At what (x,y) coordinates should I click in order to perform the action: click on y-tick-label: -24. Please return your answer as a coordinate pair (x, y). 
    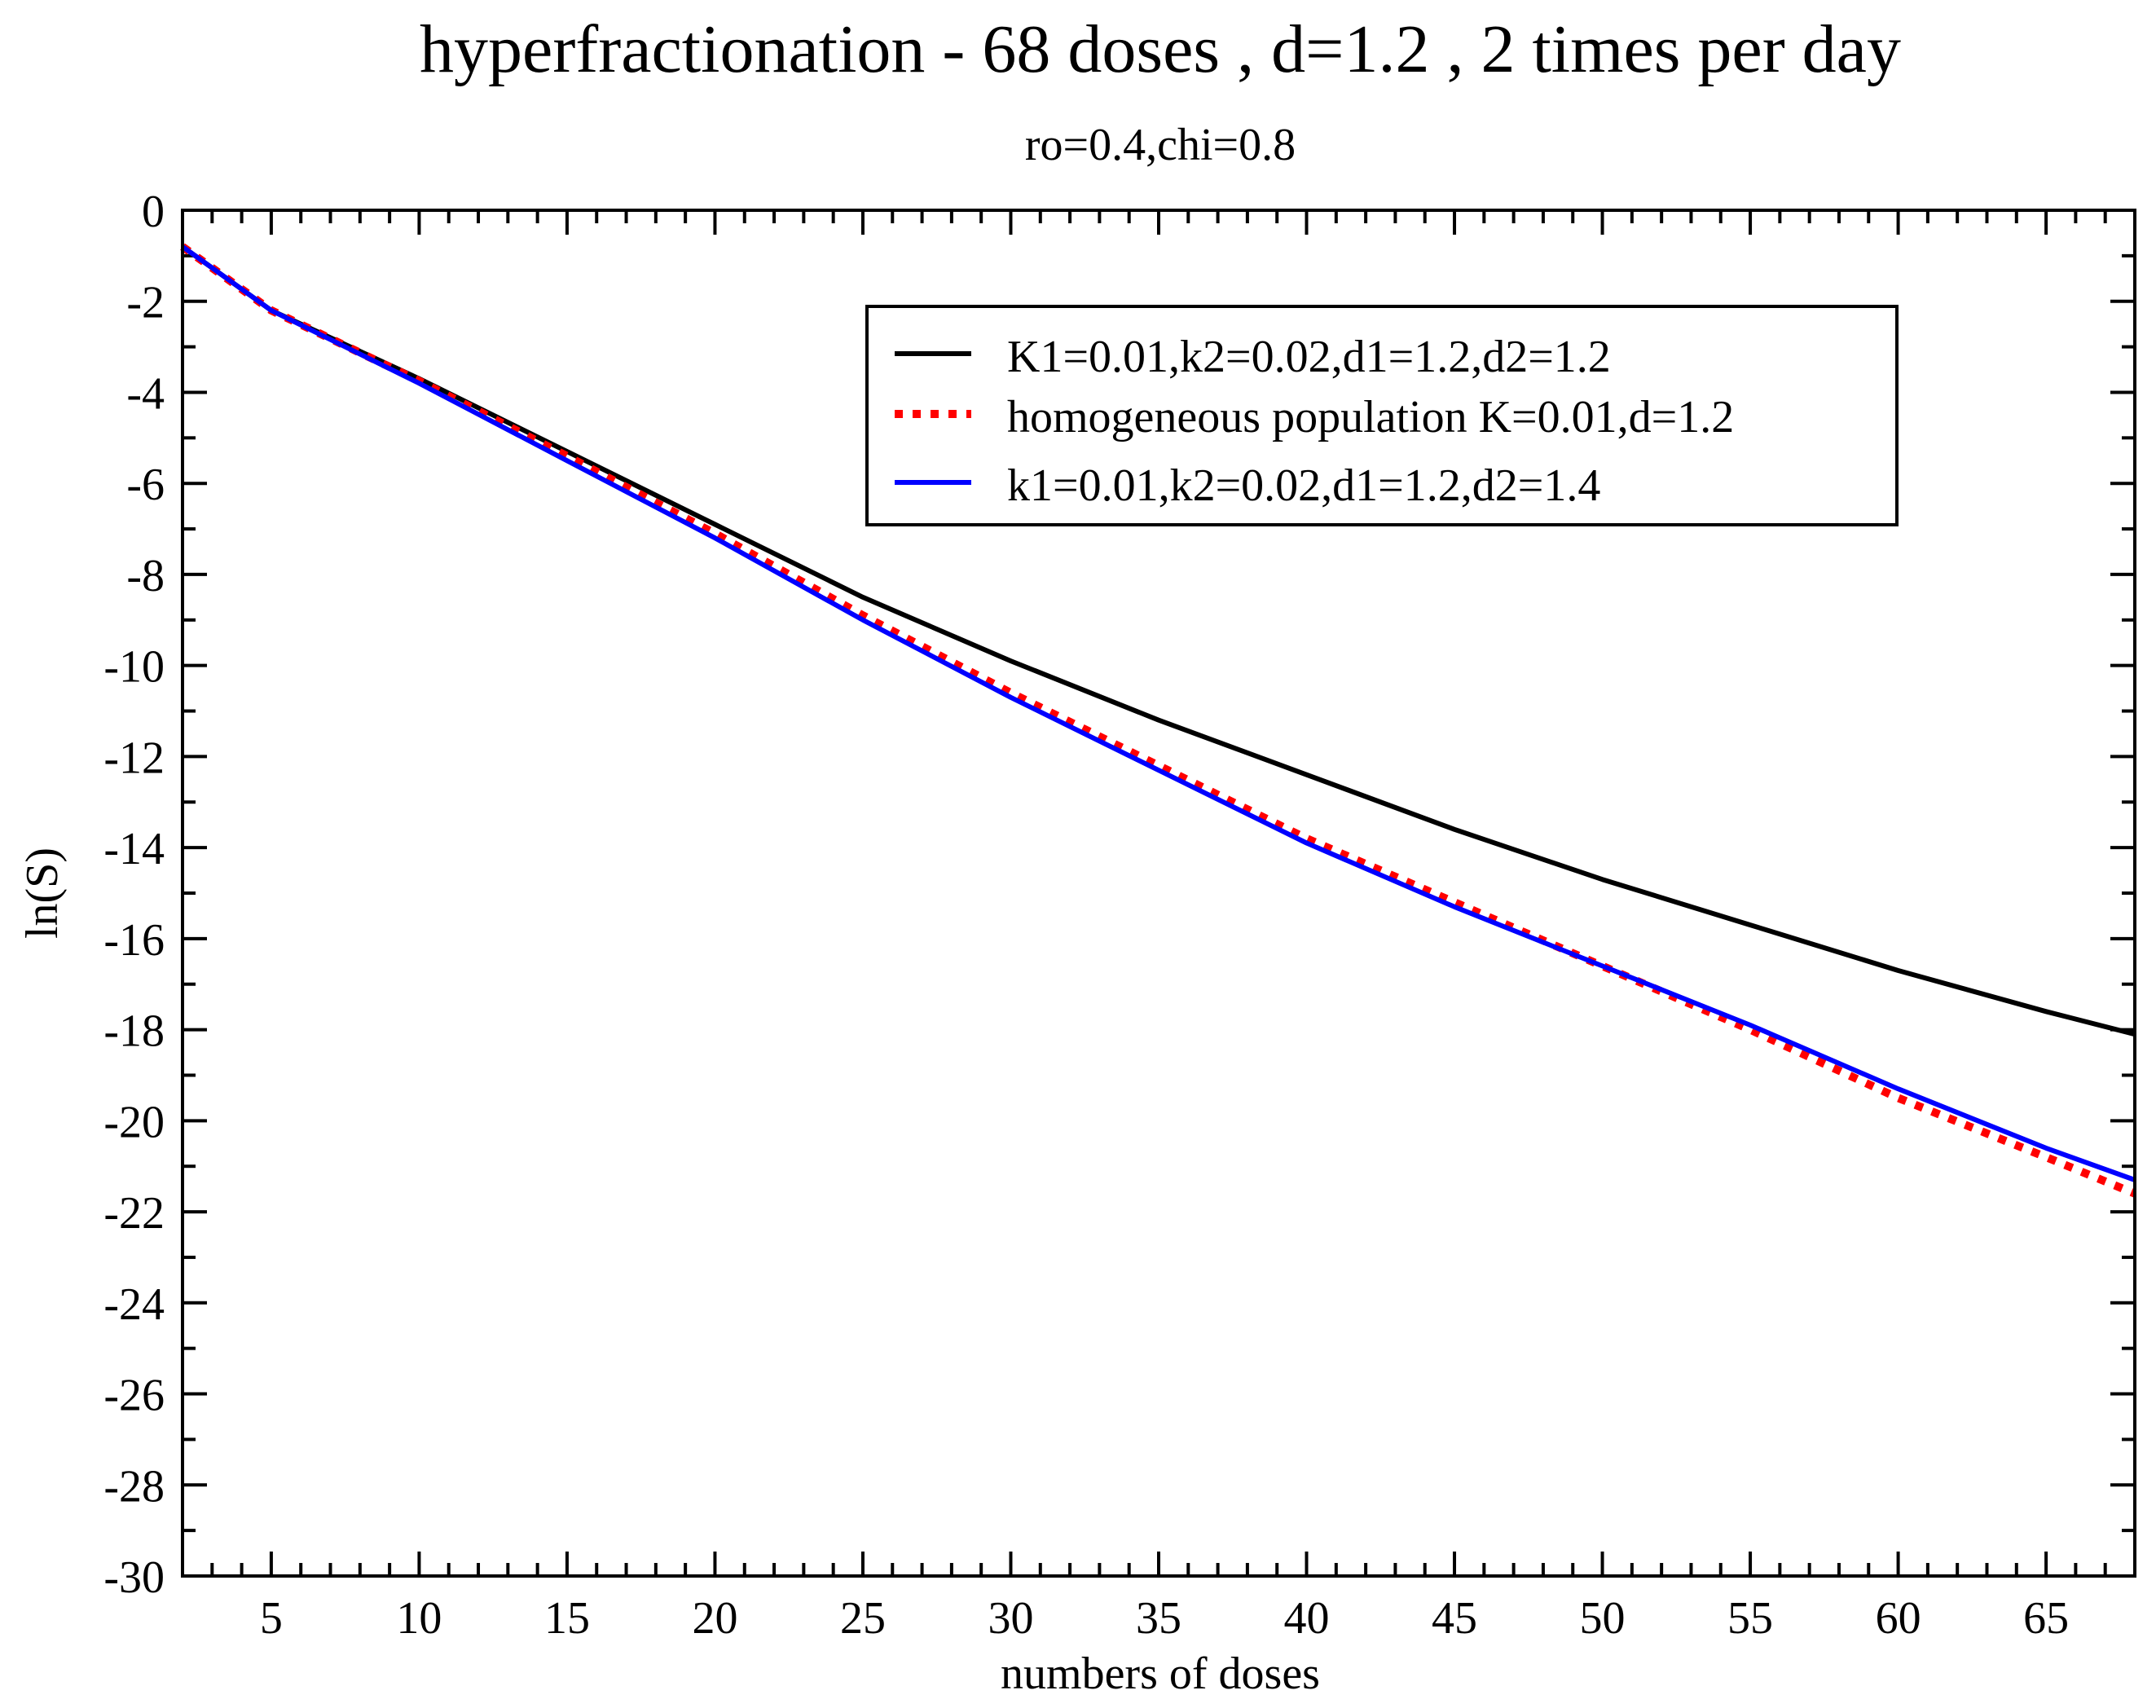
    Looking at the image, I should click on (134, 1305).